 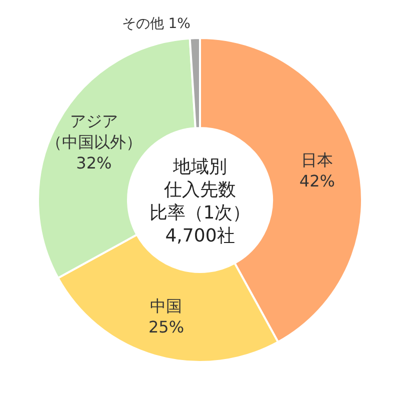 I want to click on data-label: 25%, so click(x=166, y=327).